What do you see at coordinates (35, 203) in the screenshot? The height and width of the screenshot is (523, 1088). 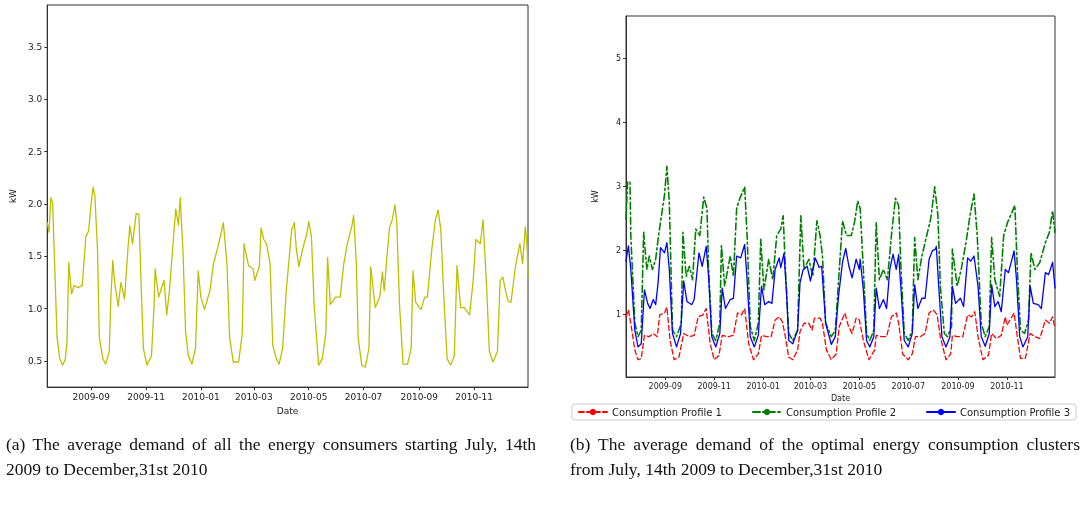 I see `y-tick-label: 2.0` at bounding box center [35, 203].